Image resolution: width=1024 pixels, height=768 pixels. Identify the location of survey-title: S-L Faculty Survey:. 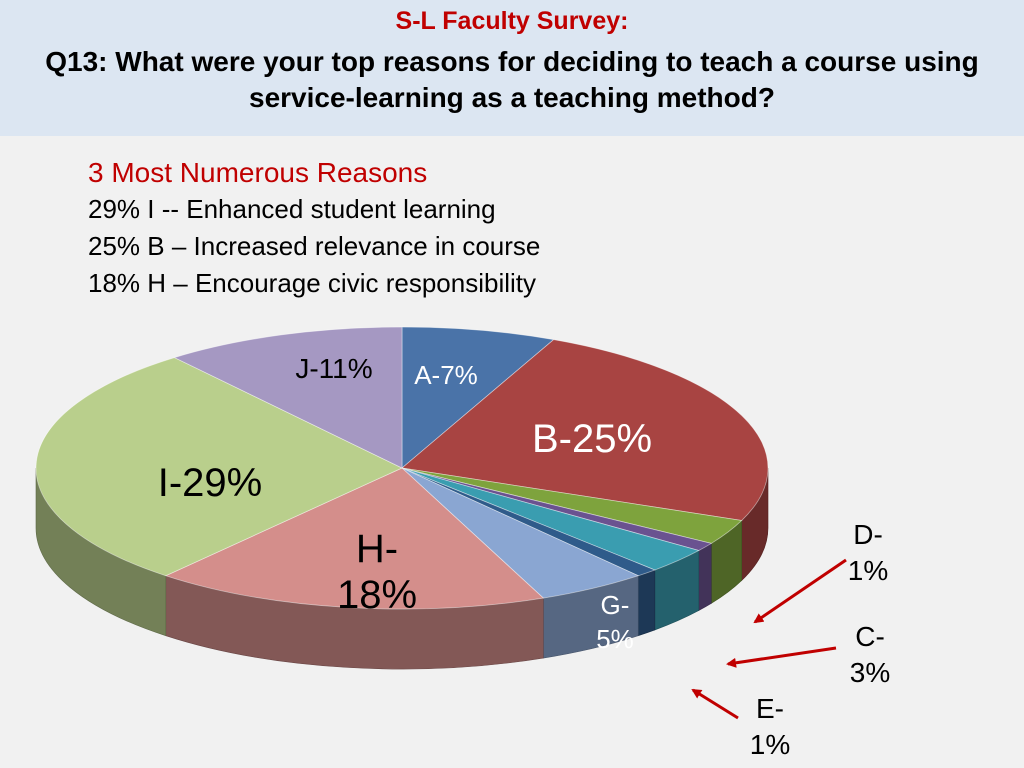
(512, 21).